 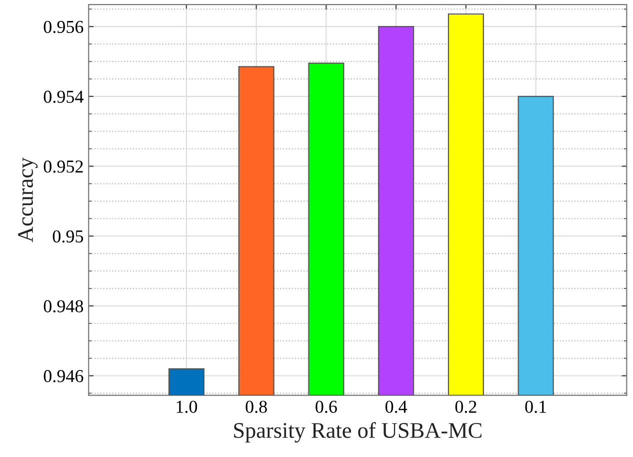 I want to click on y-tick-label: 0.956, so click(x=64, y=27).